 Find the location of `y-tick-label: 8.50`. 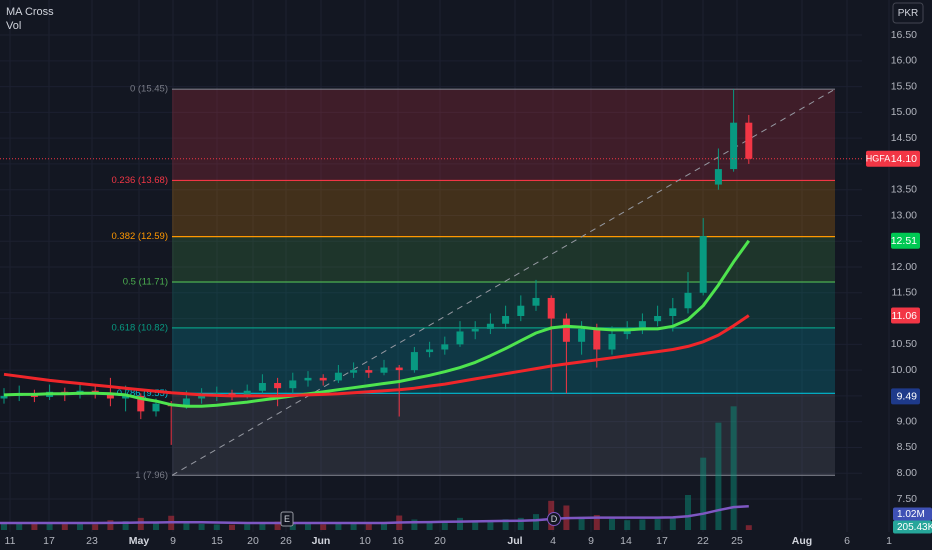

y-tick-label: 8.50 is located at coordinates (907, 447).